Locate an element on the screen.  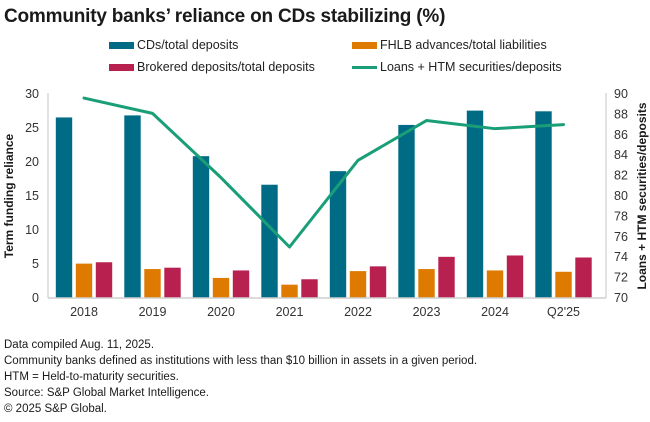
bar-fhlb-advances-2020 is located at coordinates (221, 288).